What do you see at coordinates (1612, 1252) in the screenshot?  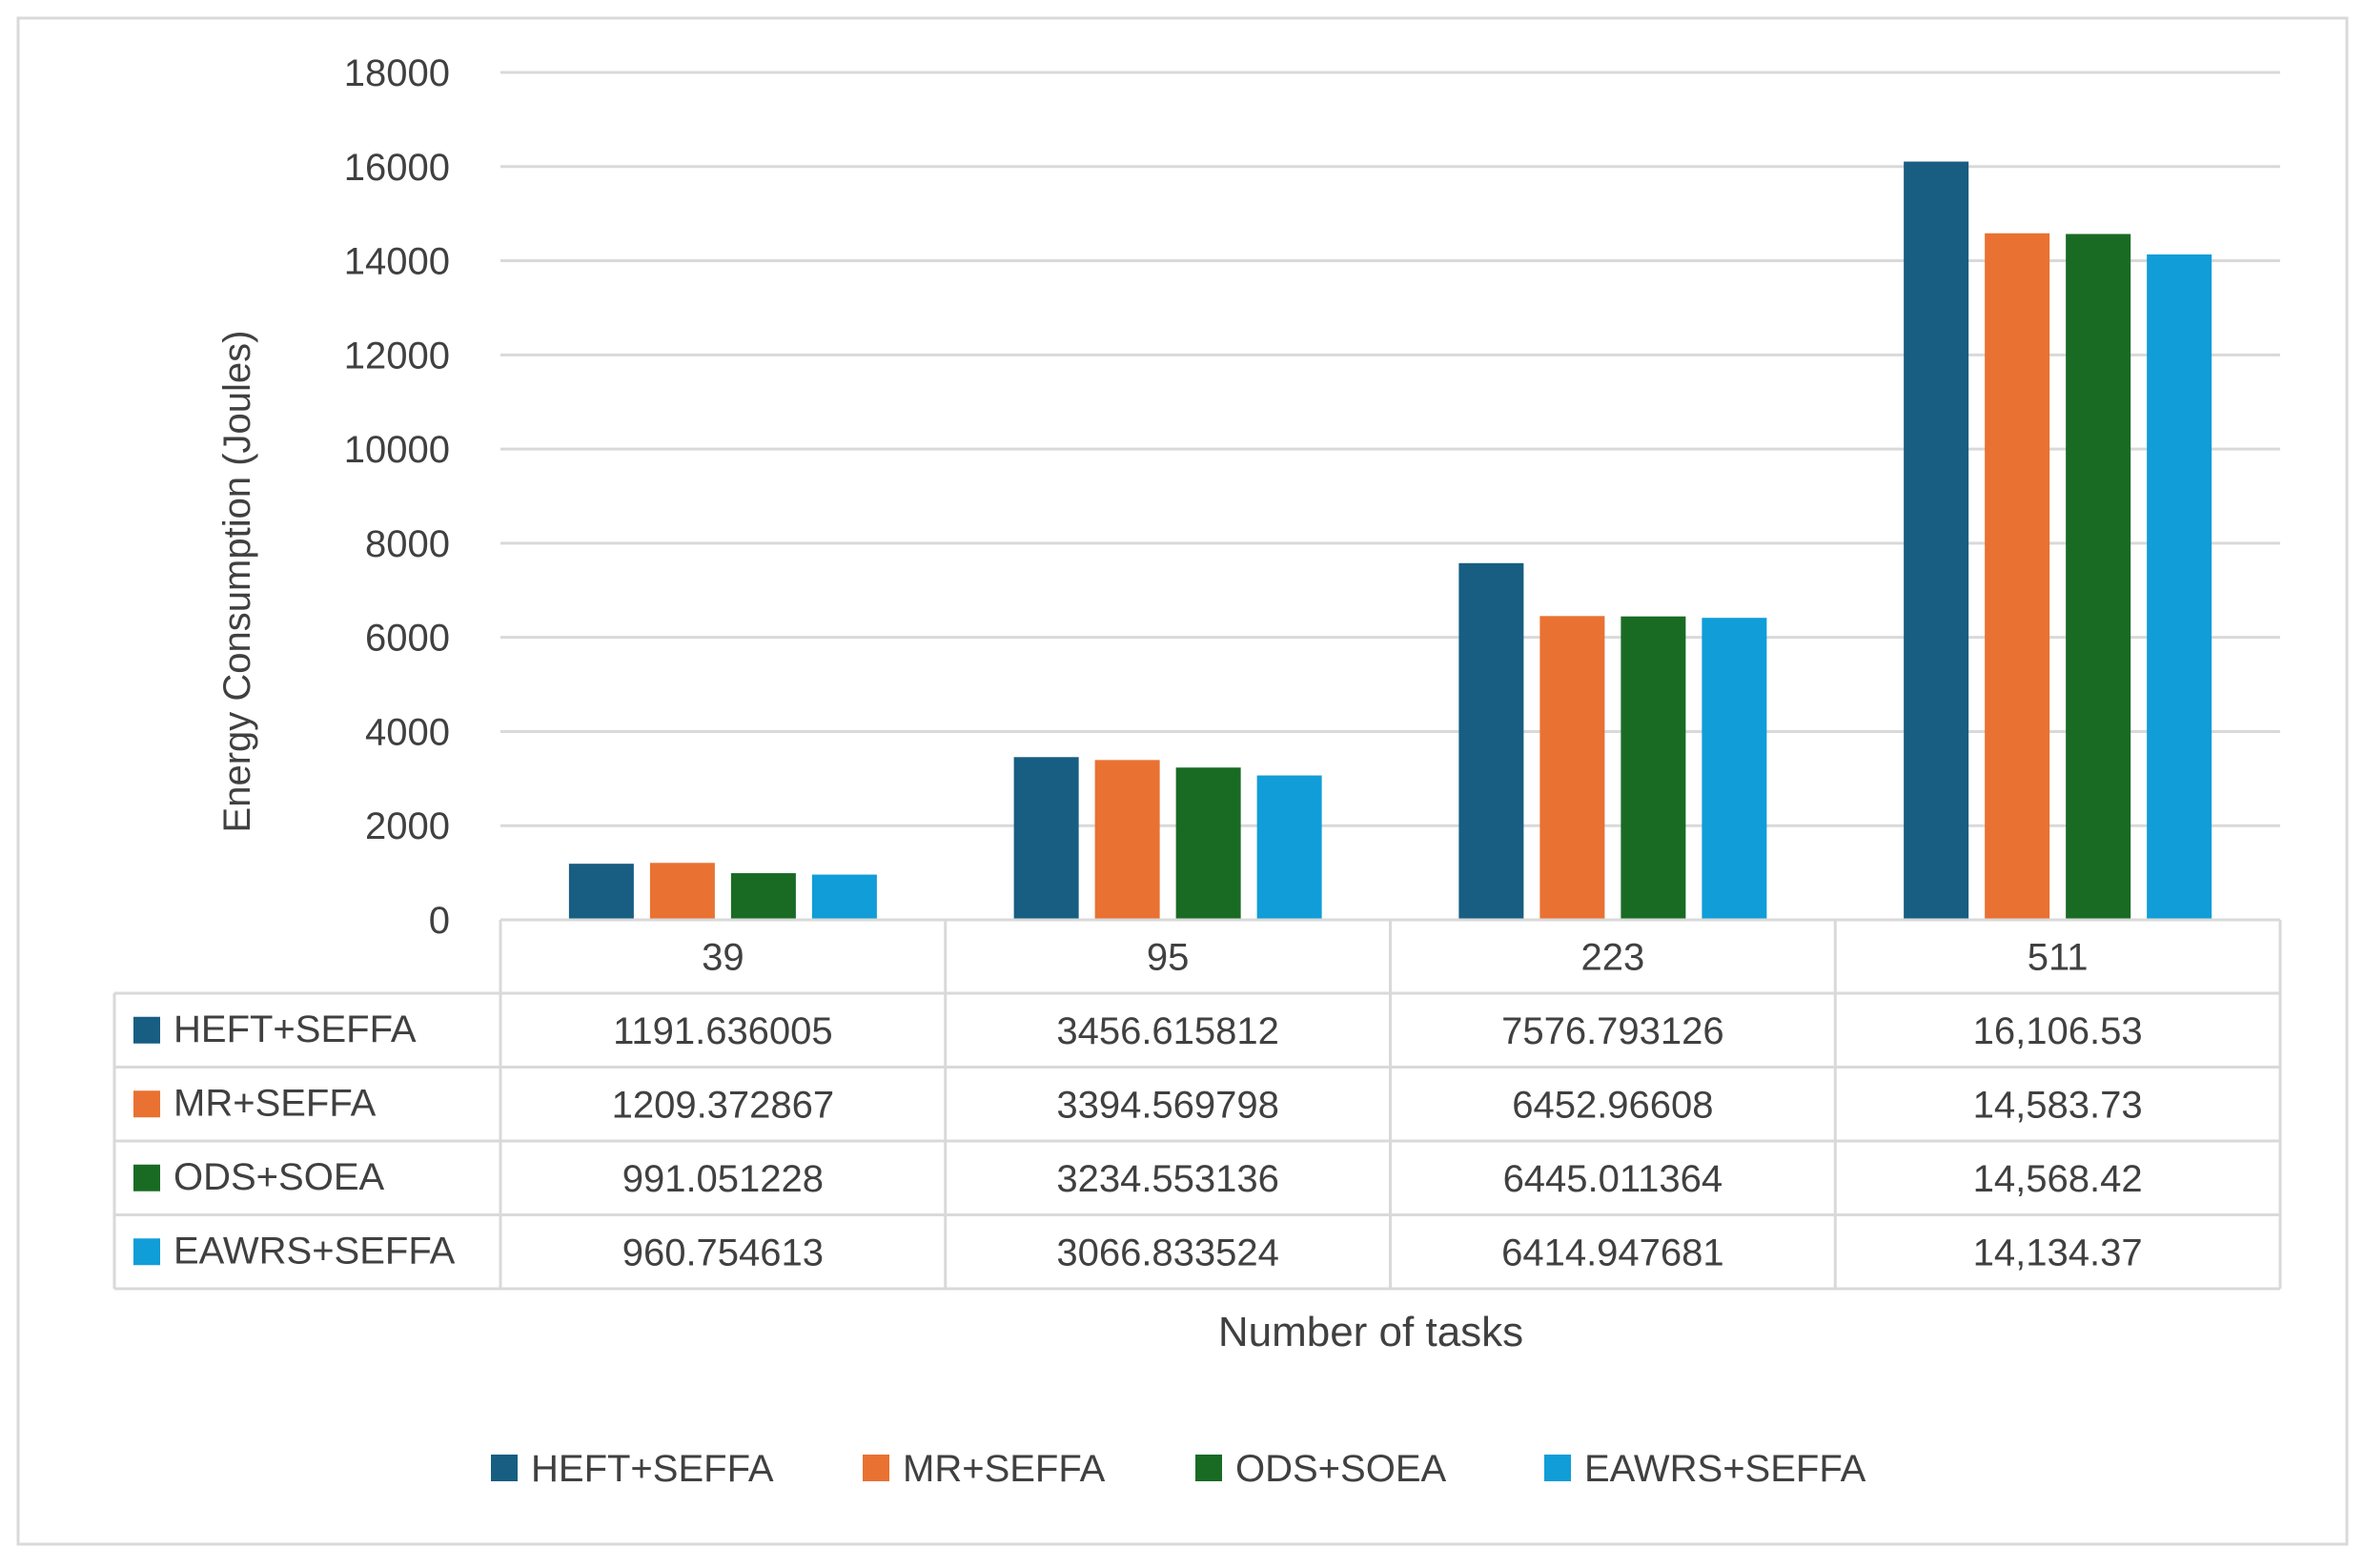 I see `table-cell-eawrs-seffa-223: 6414.947681` at bounding box center [1612, 1252].